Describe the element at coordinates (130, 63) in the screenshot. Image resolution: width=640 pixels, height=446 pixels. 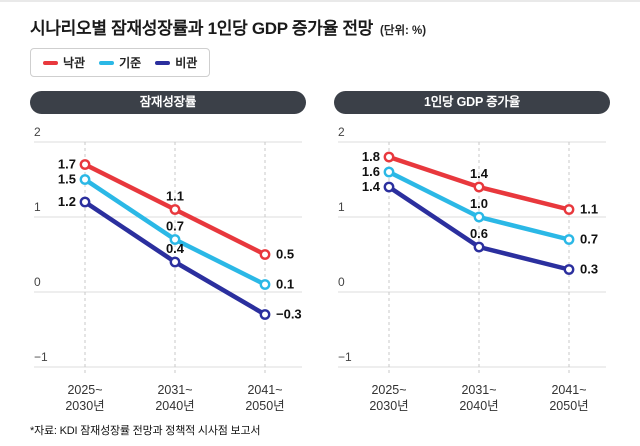
I see `legend-label: 기준` at that location.